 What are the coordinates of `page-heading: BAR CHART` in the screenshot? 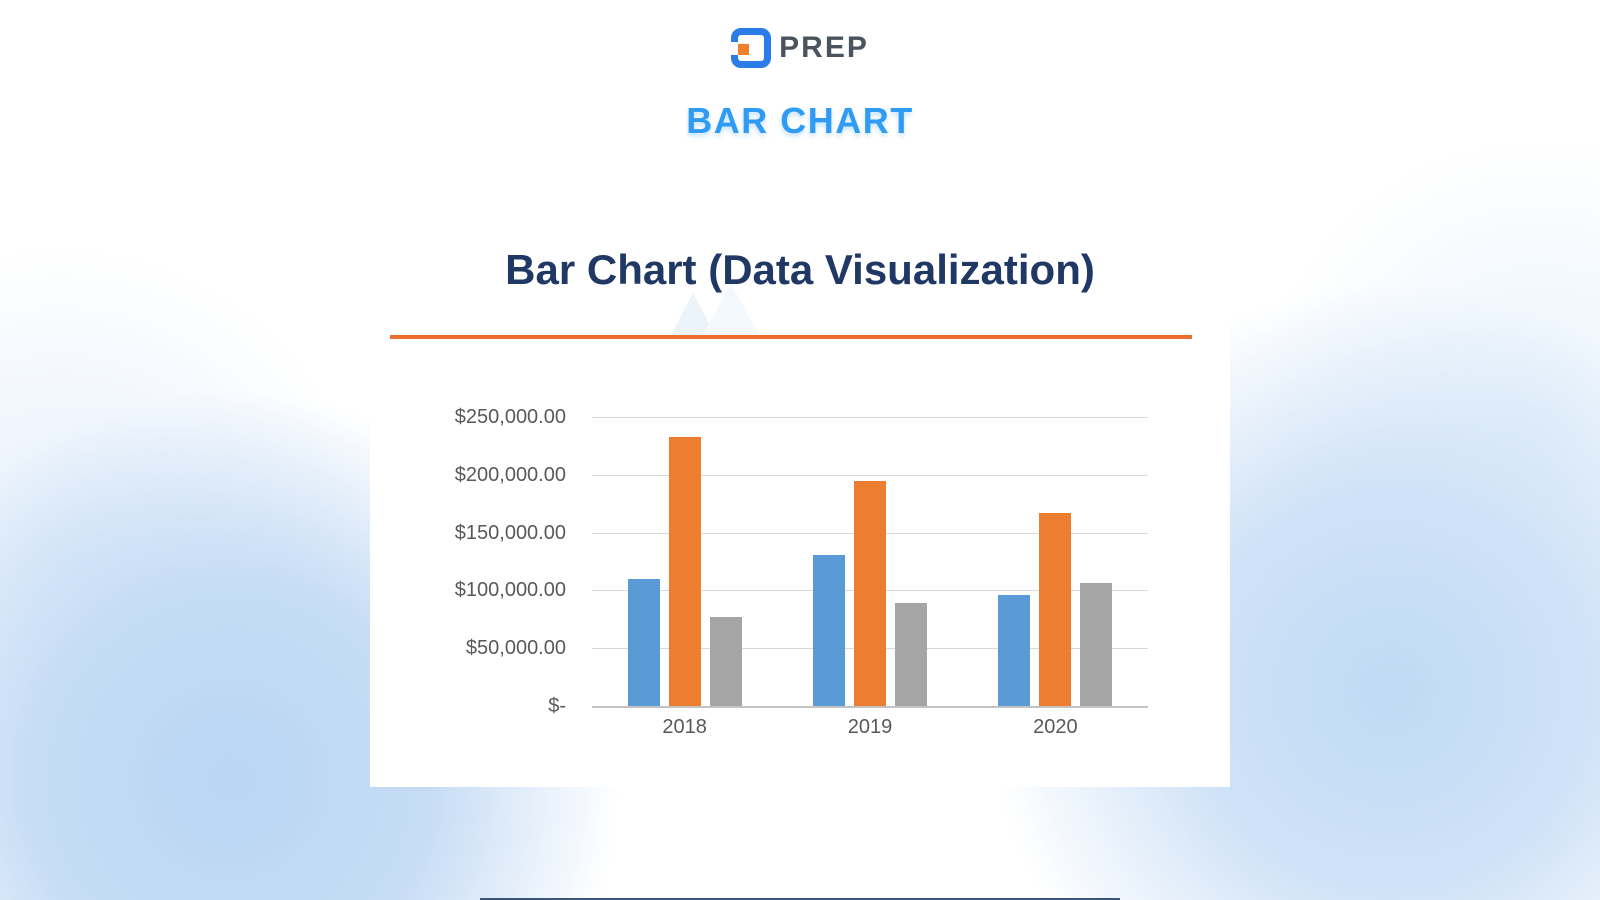 It's located at (800, 120).